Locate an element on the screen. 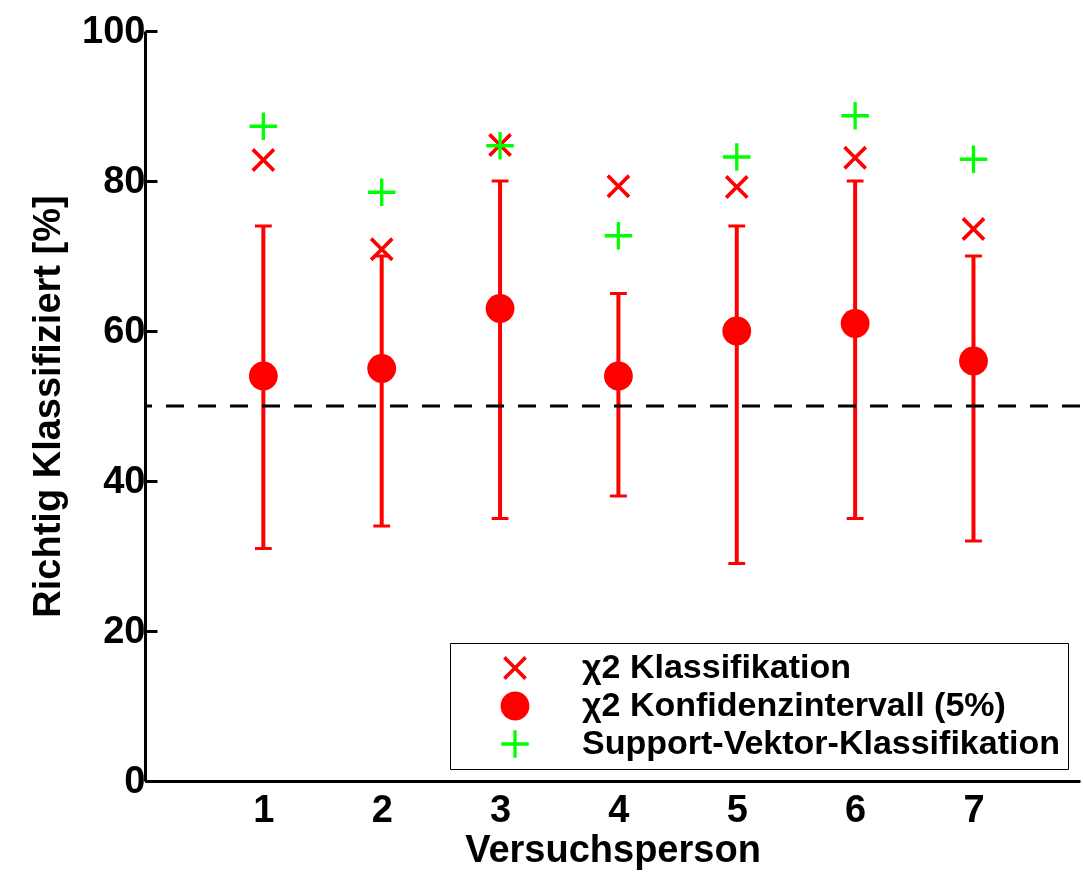  y-tick-label: 40 is located at coordinates (124, 479).